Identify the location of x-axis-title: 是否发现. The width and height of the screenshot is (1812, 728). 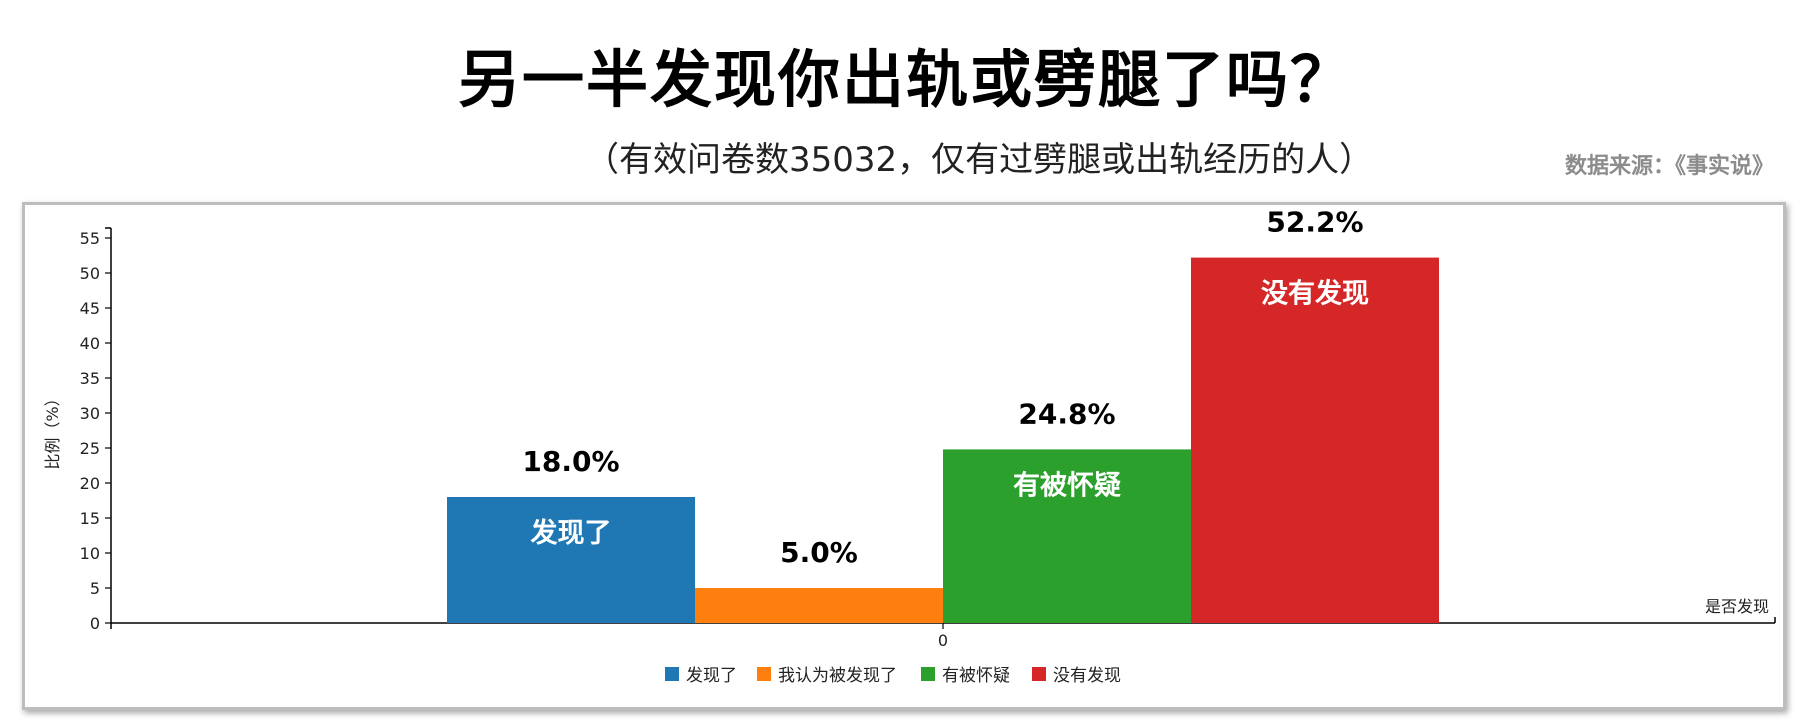
(1737, 606).